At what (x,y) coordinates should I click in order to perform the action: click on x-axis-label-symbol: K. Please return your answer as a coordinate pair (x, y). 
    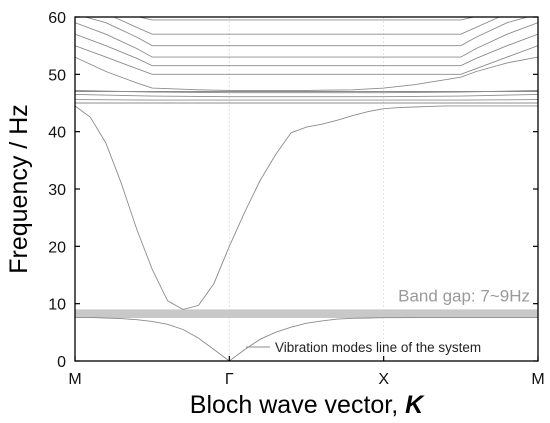
    Looking at the image, I should click on (415, 405).